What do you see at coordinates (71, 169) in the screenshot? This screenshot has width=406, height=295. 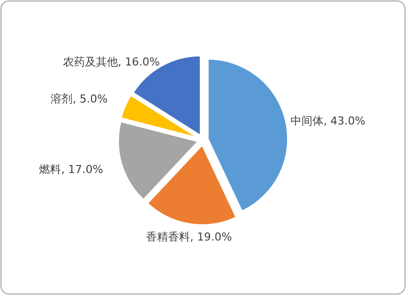 I see `slice-label: 燃料, 17.0%` at bounding box center [71, 169].